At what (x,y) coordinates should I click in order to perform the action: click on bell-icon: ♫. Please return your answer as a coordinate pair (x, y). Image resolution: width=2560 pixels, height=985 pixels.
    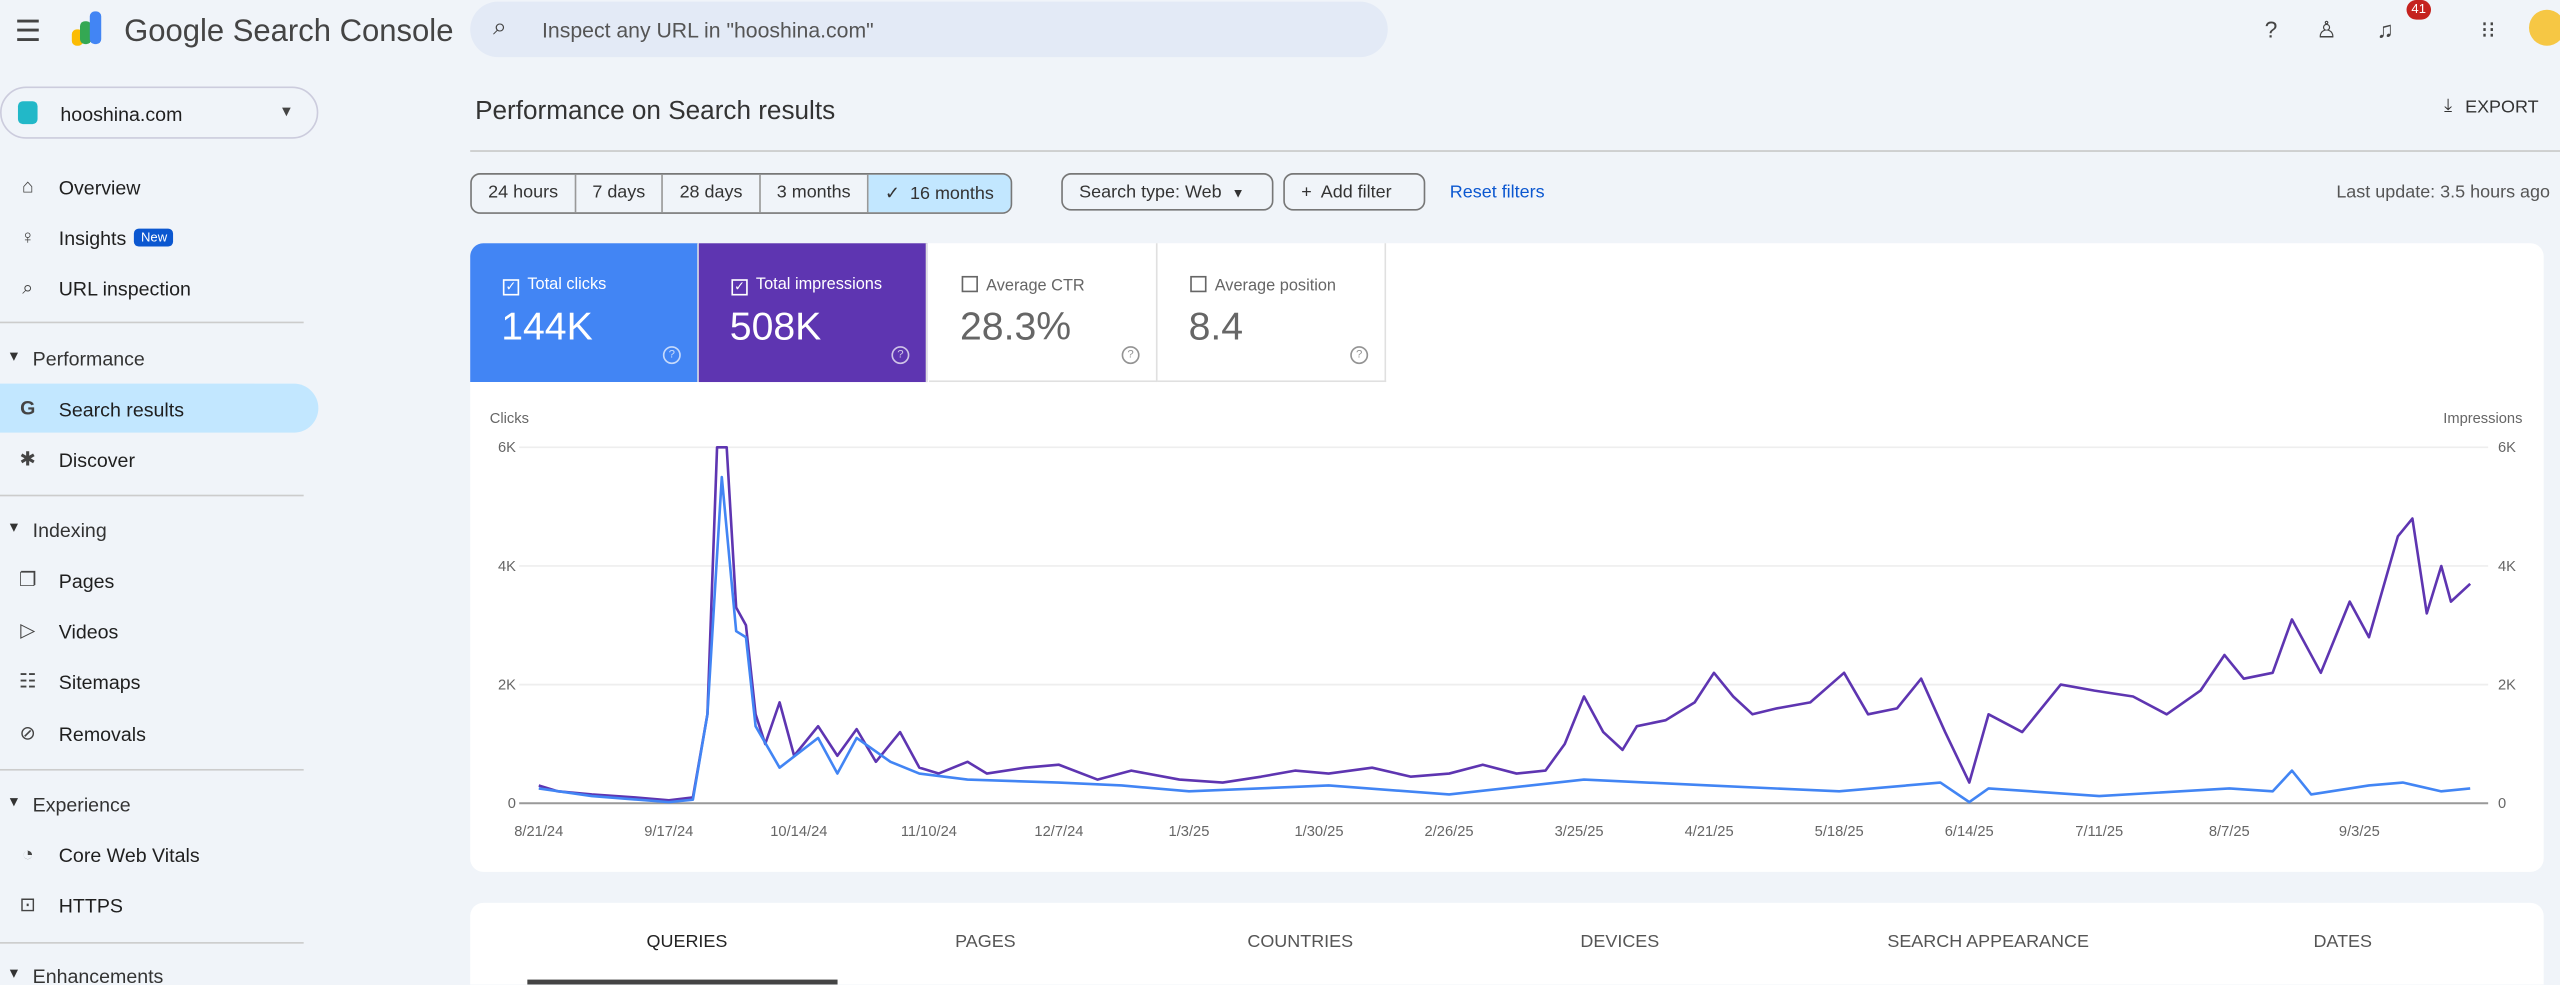
    Looking at the image, I should click on (2385, 29).